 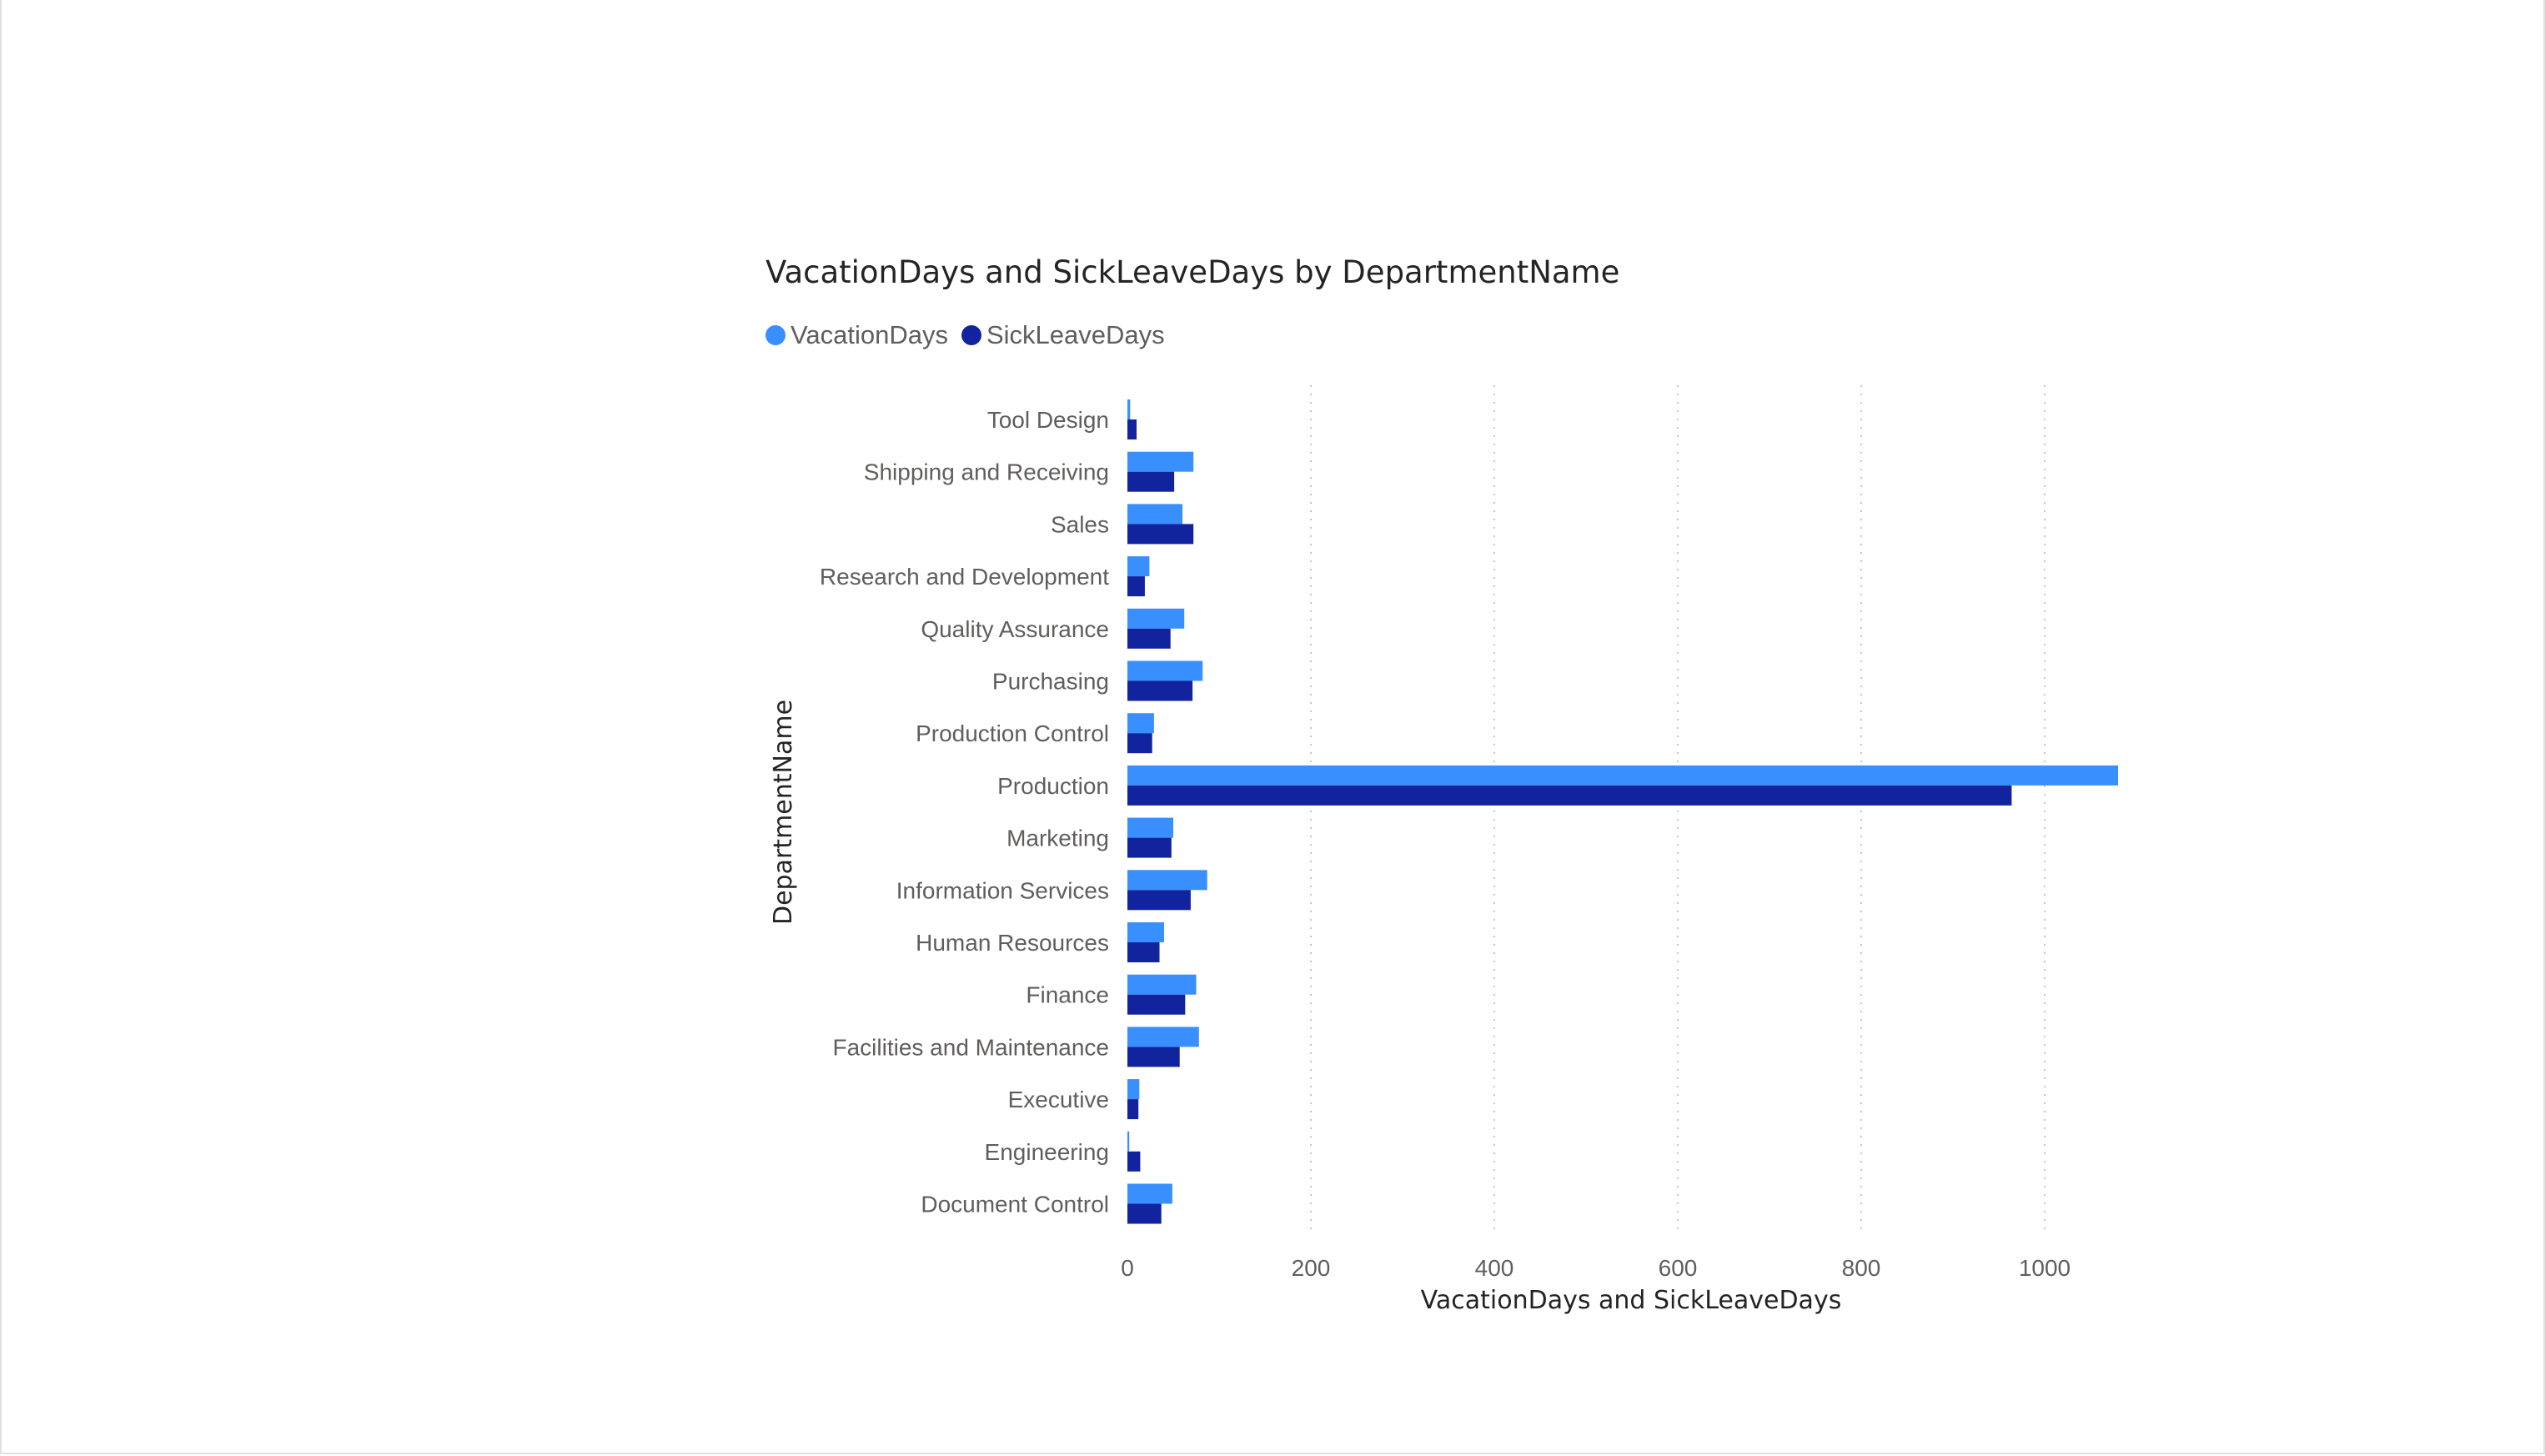 I want to click on bar-sickleavedays-marketing, so click(x=1149, y=847).